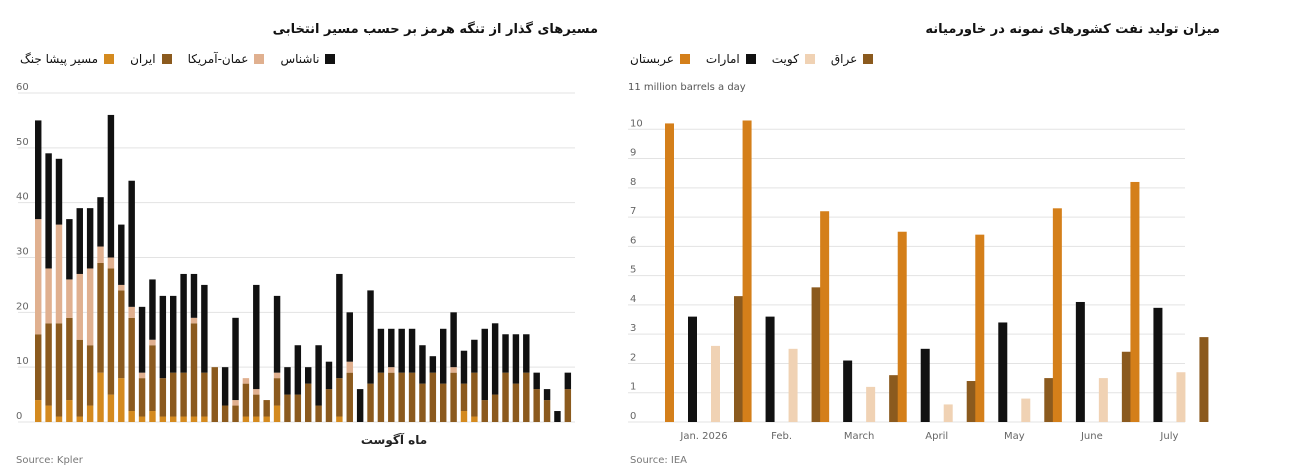  Describe the element at coordinates (22, 142) in the screenshot. I see `left-y-tick-label: 50` at that location.